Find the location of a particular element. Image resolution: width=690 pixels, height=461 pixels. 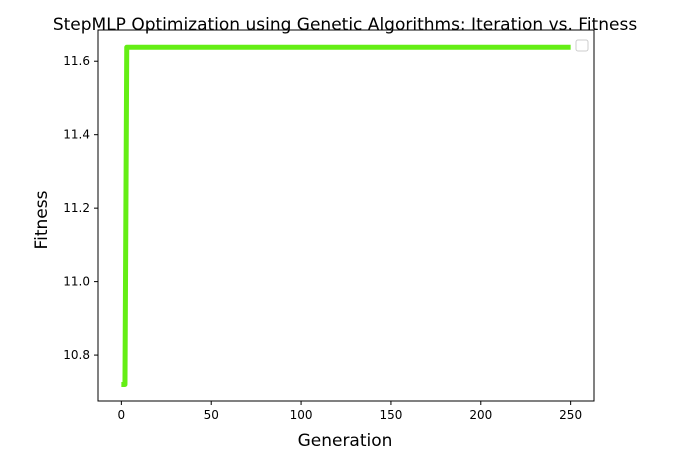

y-axis-ticks: 10.8 11.0 11.2 11.4 11.6 is located at coordinates (80, 208).